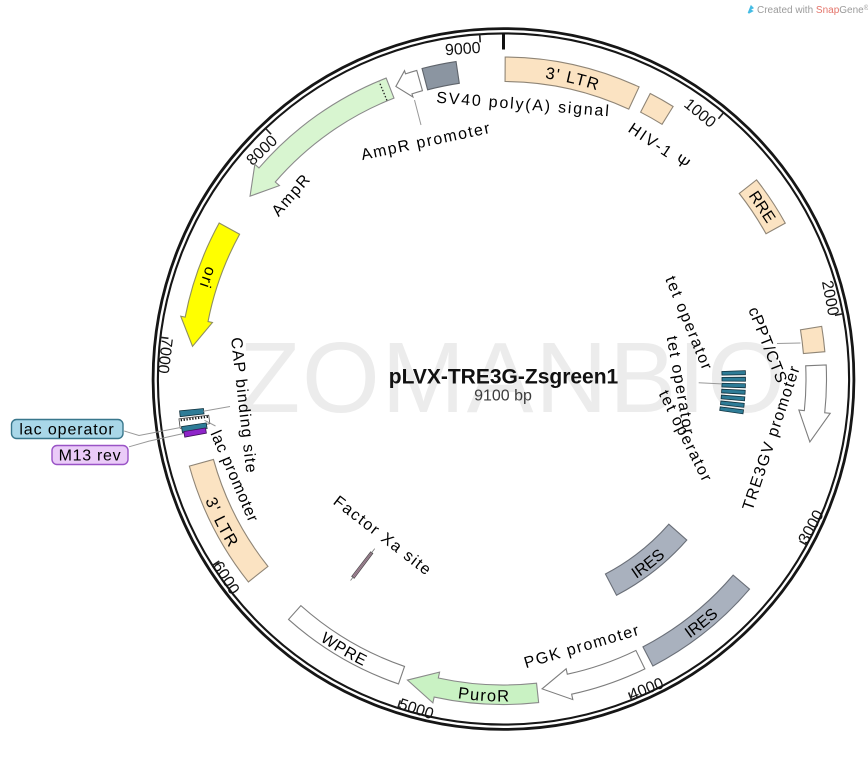 The height and width of the screenshot is (760, 868). I want to click on svg-text: HIV-1 Ψ, so click(659, 147).